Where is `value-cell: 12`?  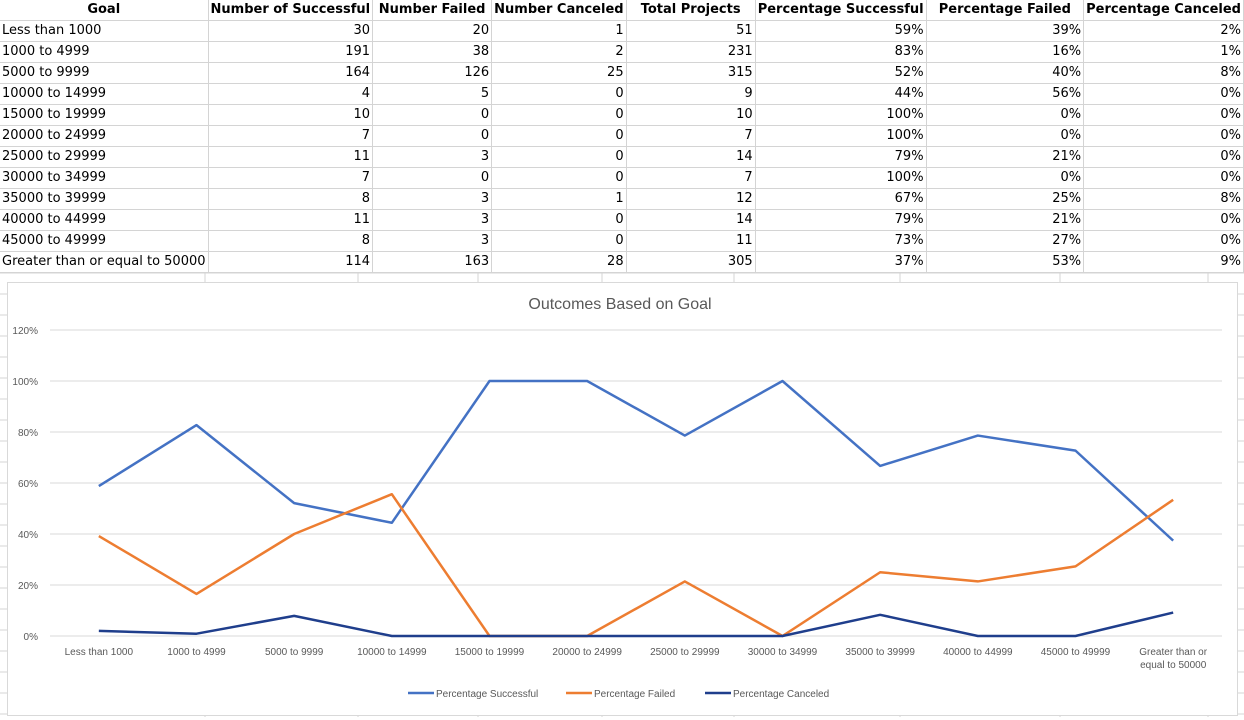 value-cell: 12 is located at coordinates (691, 199).